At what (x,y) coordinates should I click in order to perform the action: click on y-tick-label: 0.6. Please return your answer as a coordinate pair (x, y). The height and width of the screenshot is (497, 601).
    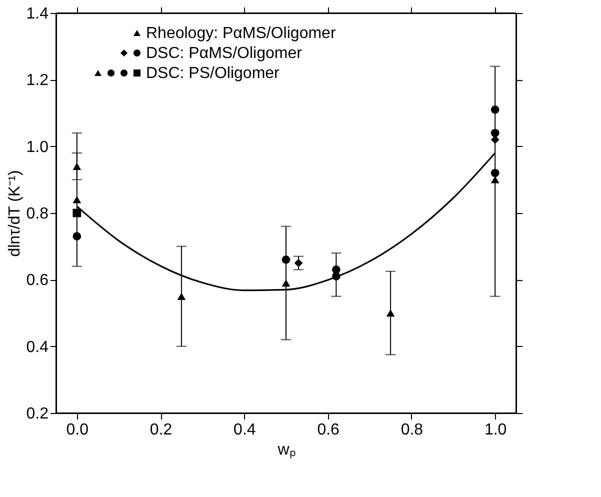
    Looking at the image, I should click on (37, 281).